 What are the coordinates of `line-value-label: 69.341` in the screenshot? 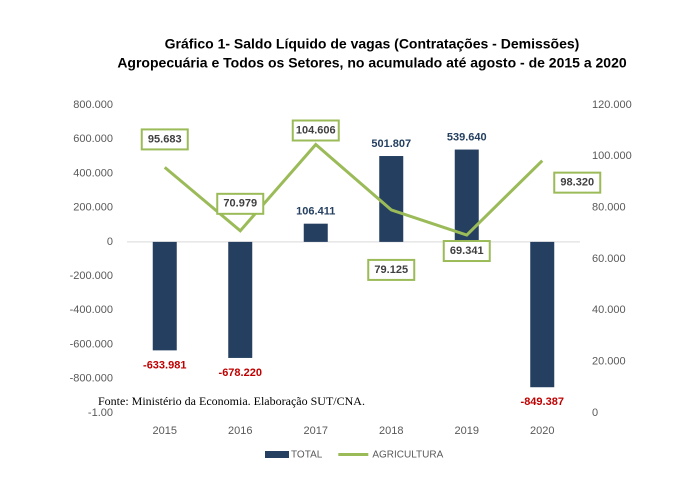 It's located at (467, 251).